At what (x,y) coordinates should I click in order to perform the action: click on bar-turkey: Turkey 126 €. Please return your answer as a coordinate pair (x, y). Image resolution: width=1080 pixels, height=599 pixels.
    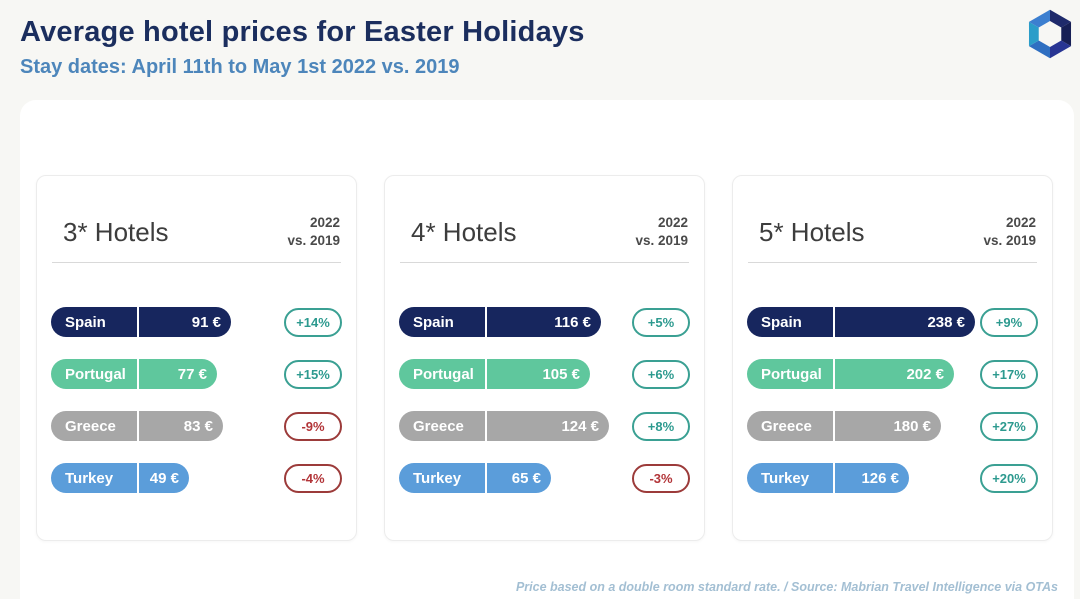
    Looking at the image, I should click on (828, 478).